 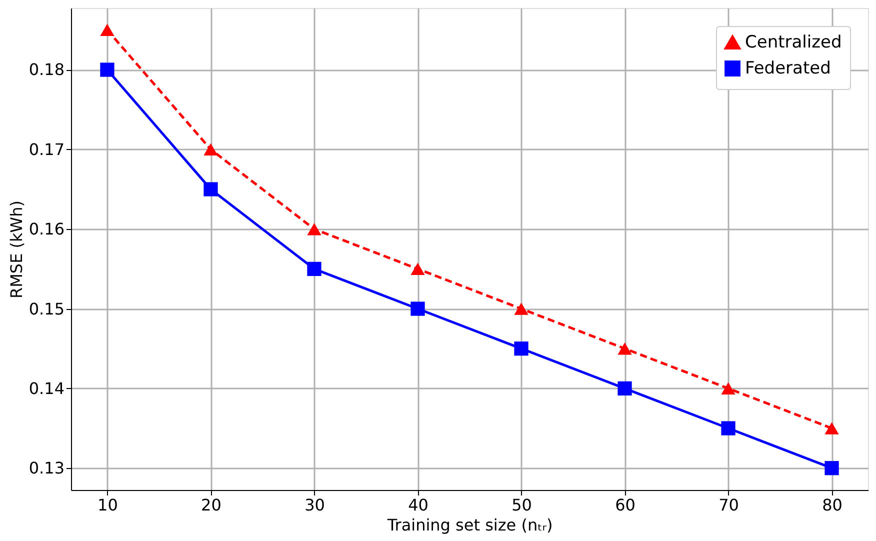 I want to click on legend-label: Centralized, so click(x=793, y=42).